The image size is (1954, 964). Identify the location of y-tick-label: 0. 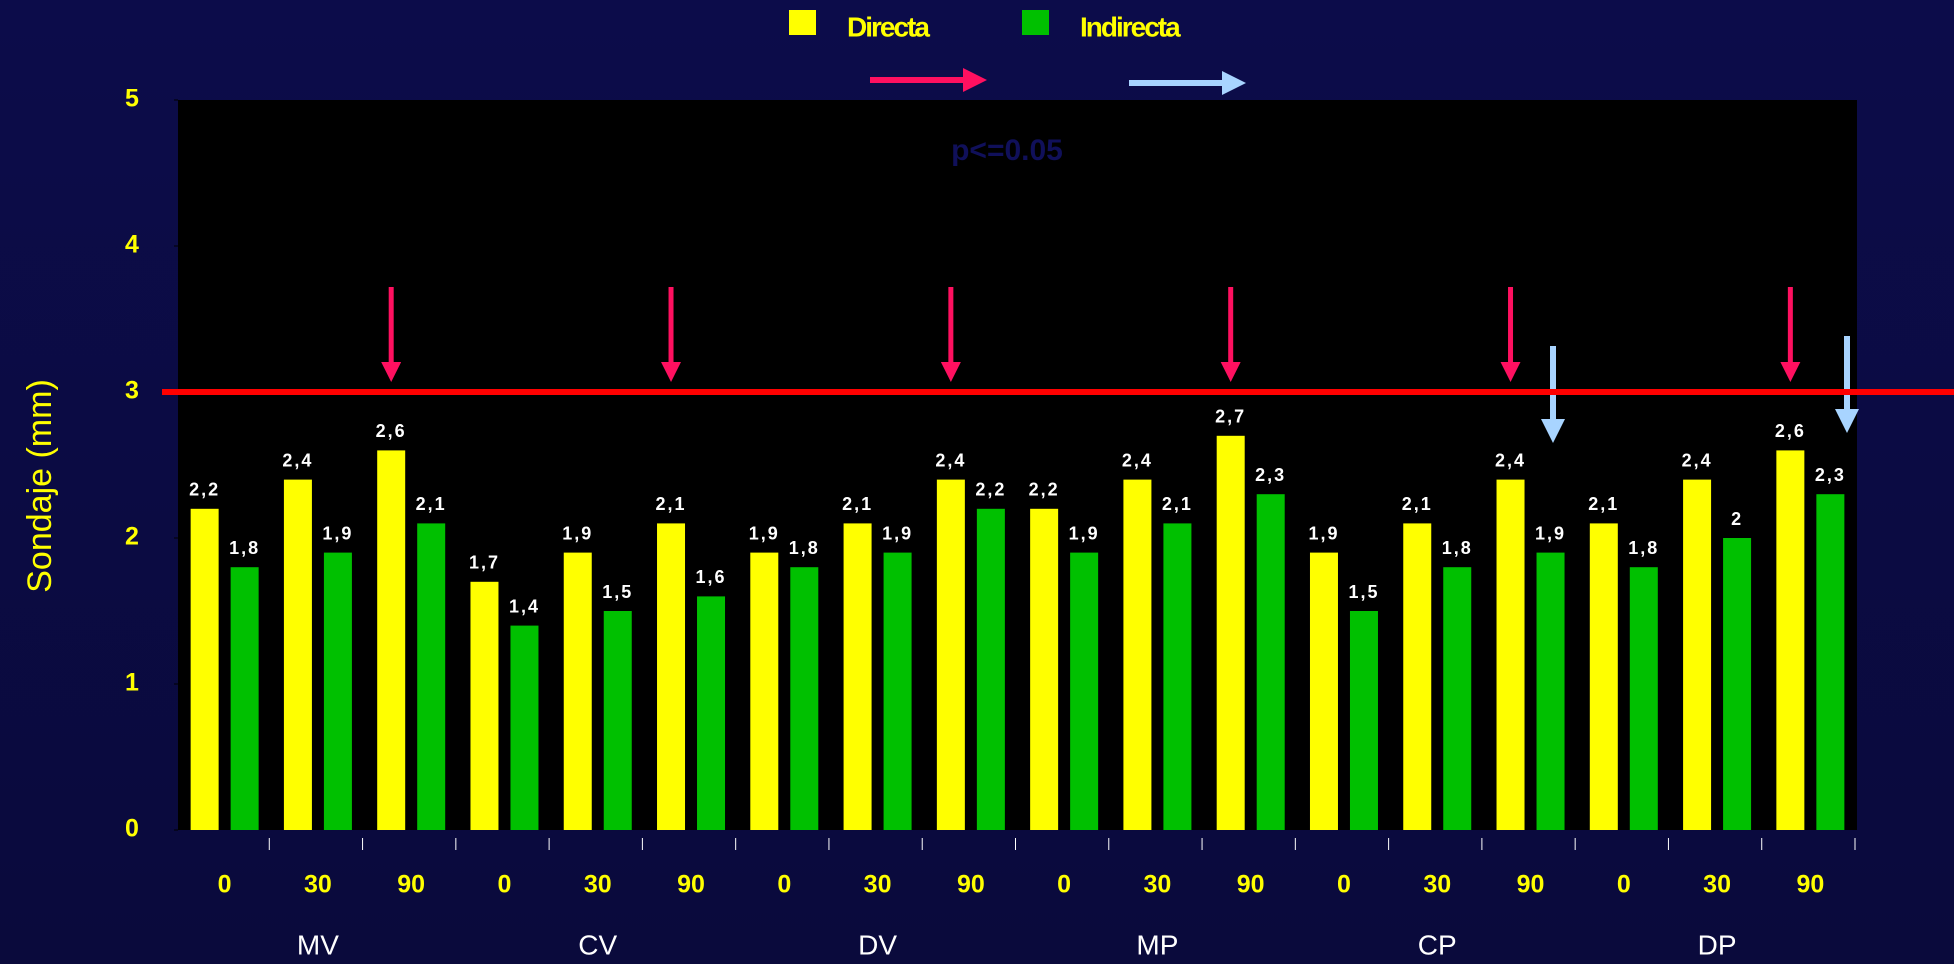
(132, 829).